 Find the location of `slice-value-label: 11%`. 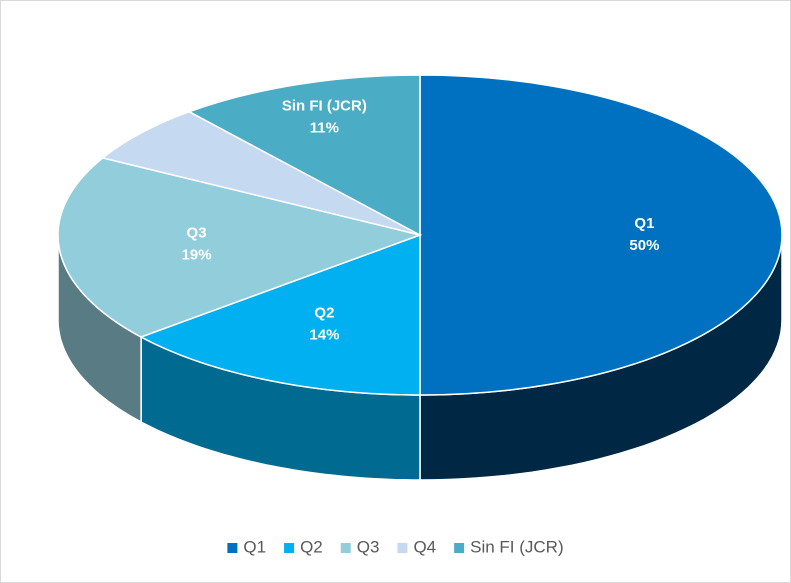

slice-value-label: 11% is located at coordinates (324, 128).